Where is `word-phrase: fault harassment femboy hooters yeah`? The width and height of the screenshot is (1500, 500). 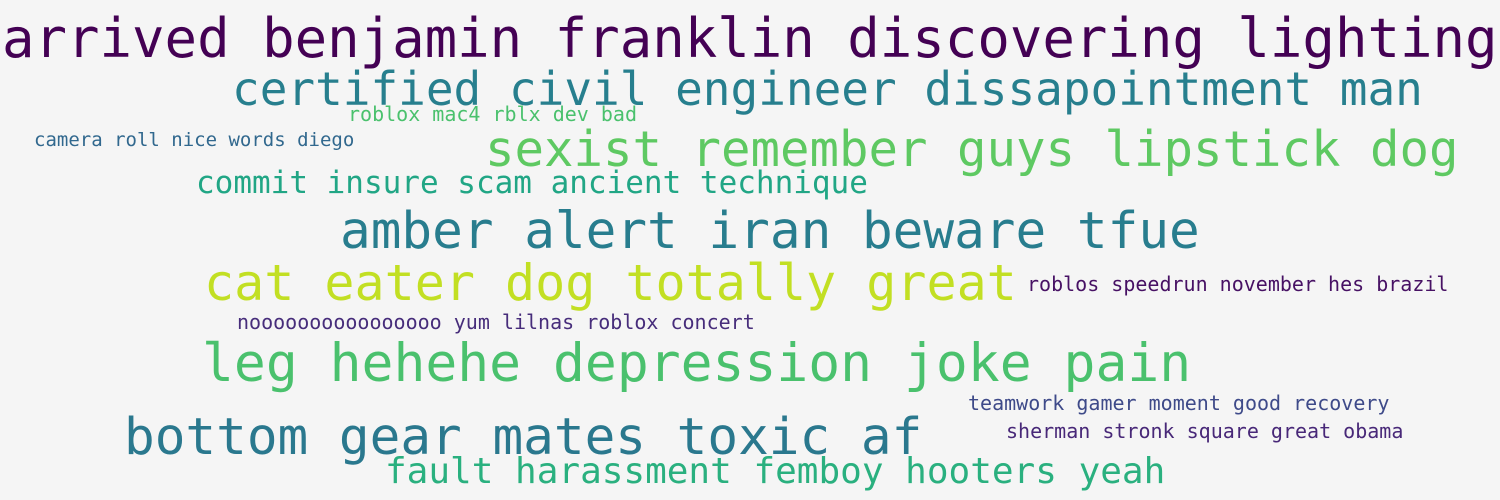
word-phrase: fault harassment femboy hooters yeah is located at coordinates (775, 471).